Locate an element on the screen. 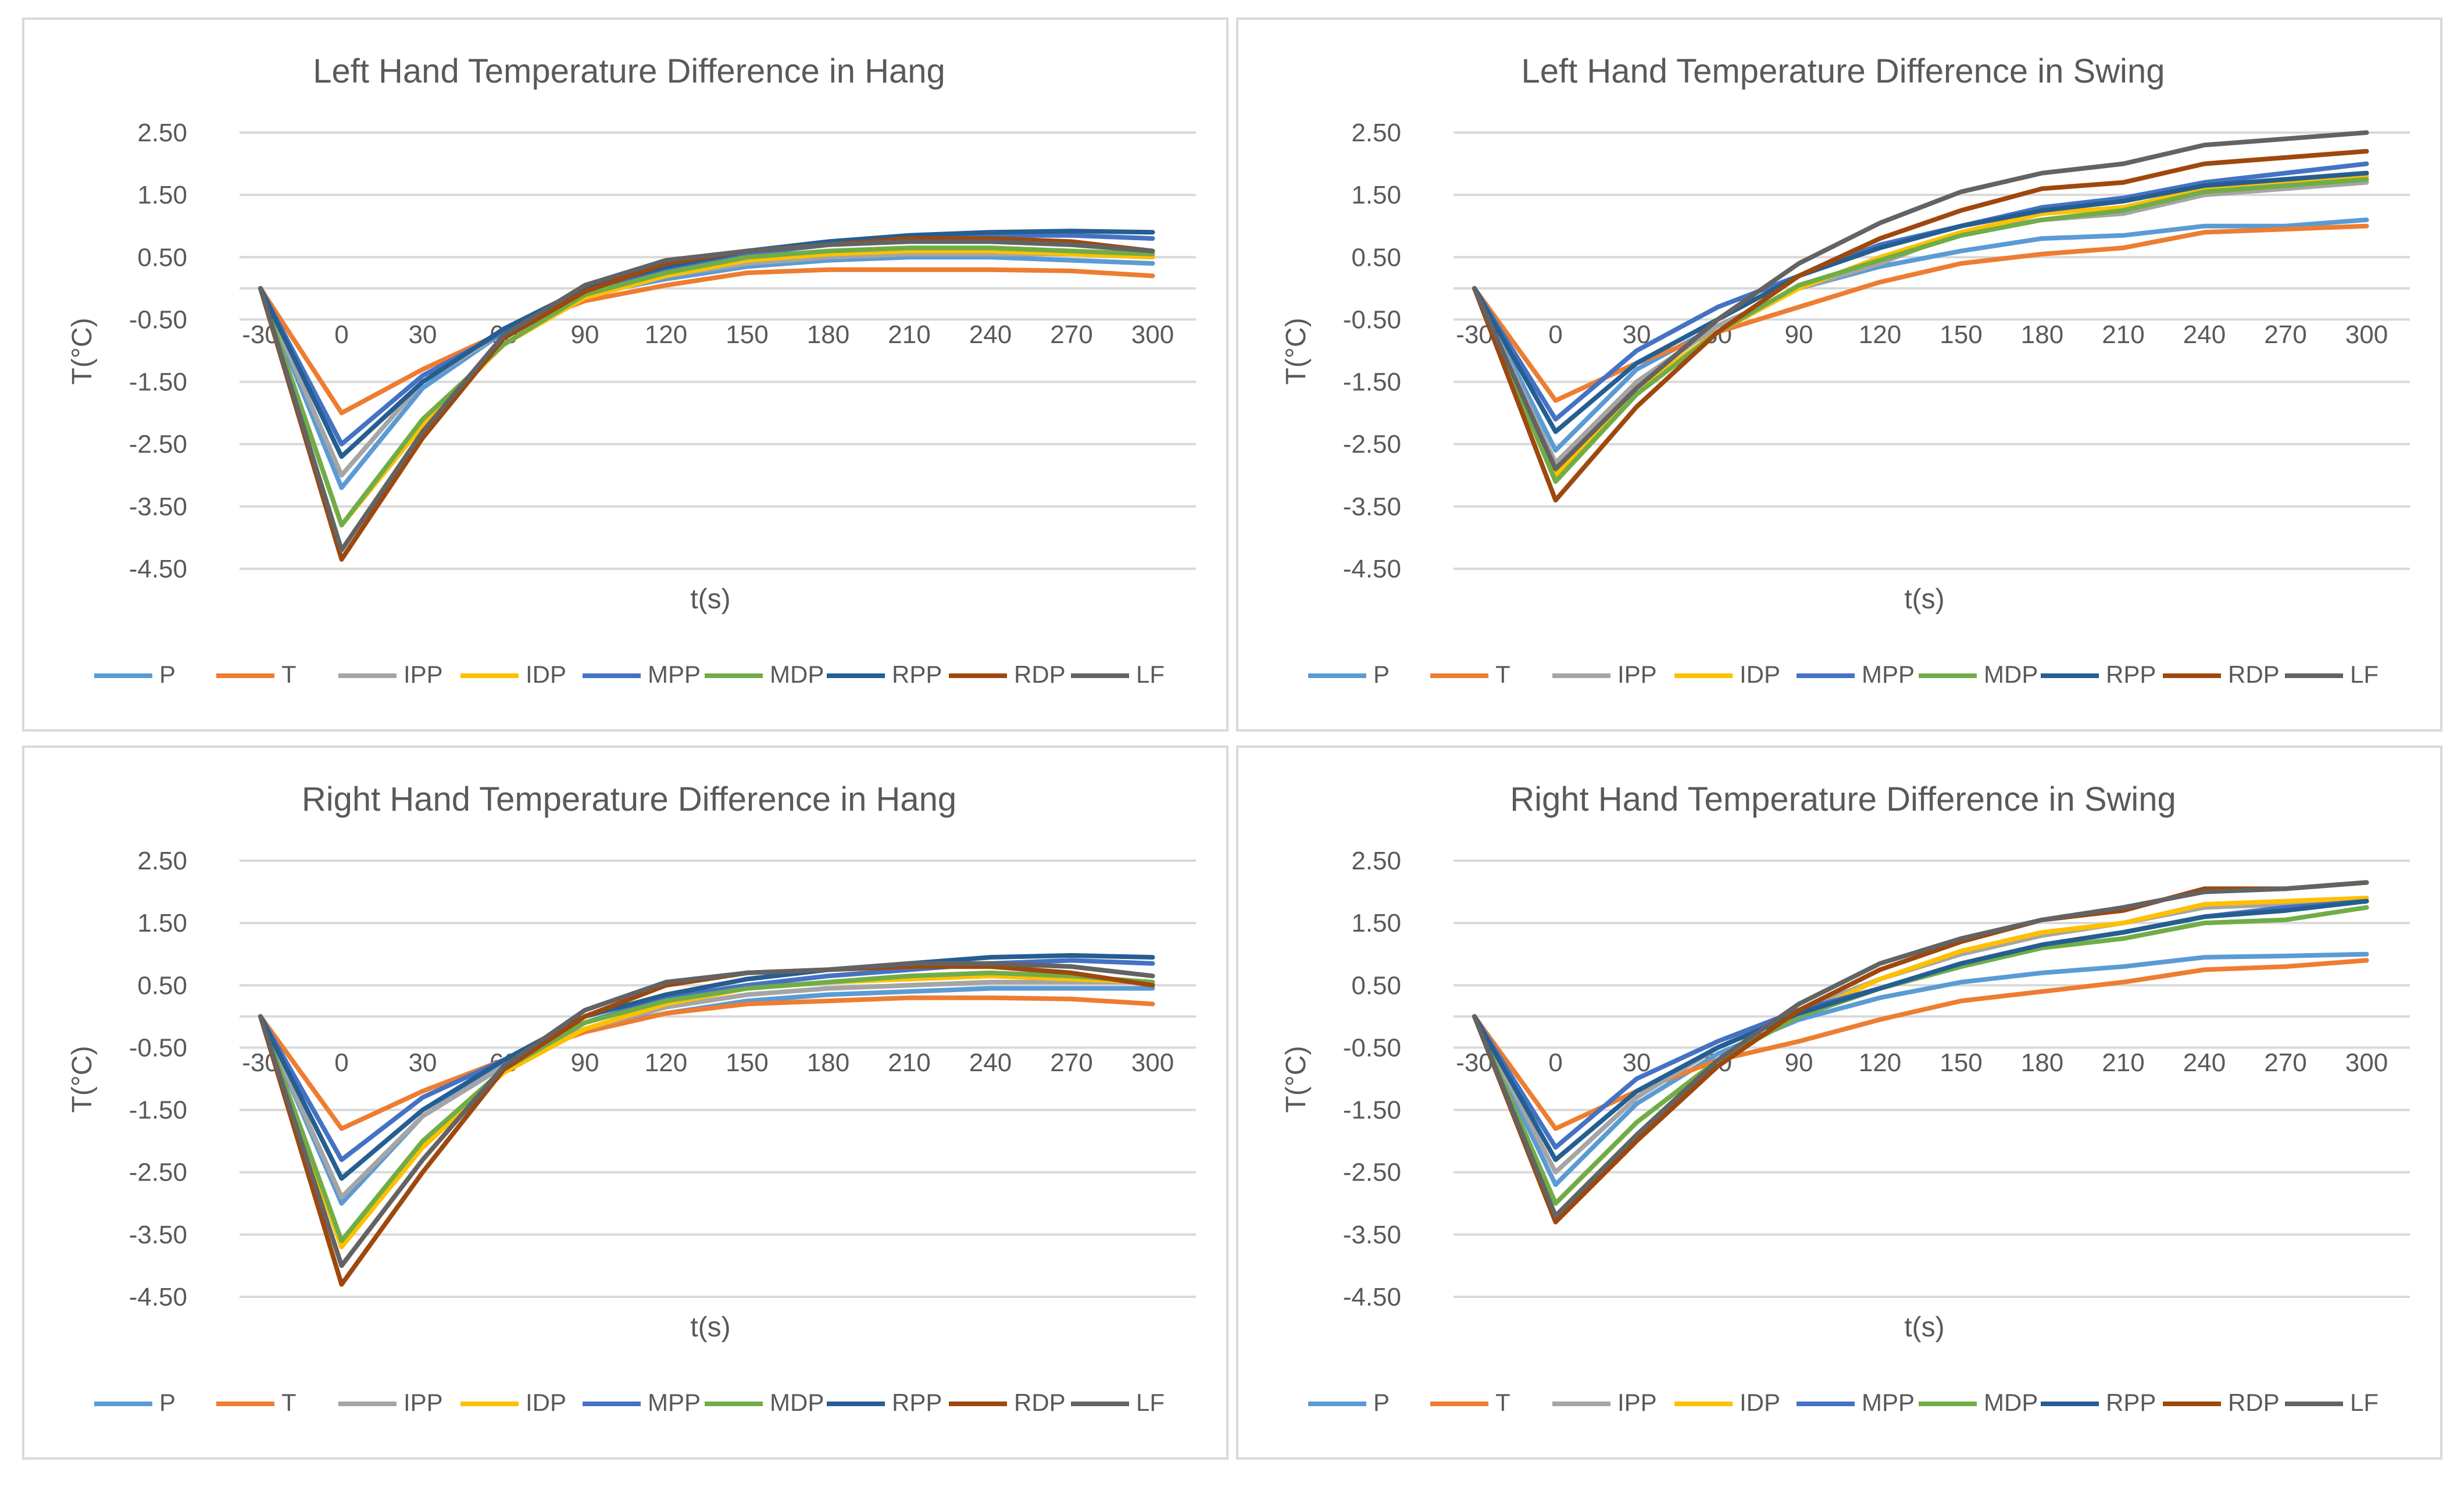 Image resolution: width=2464 pixels, height=1487 pixels. x-tick-label: 0 is located at coordinates (341, 1063).